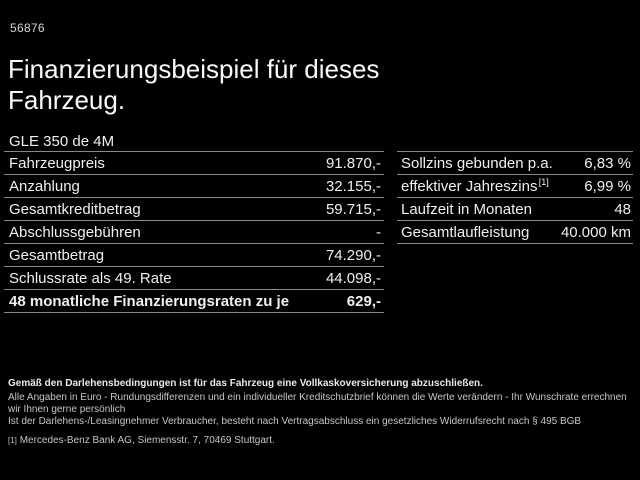  What do you see at coordinates (622, 209) in the screenshot?
I see `condition-row-value: 48` at bounding box center [622, 209].